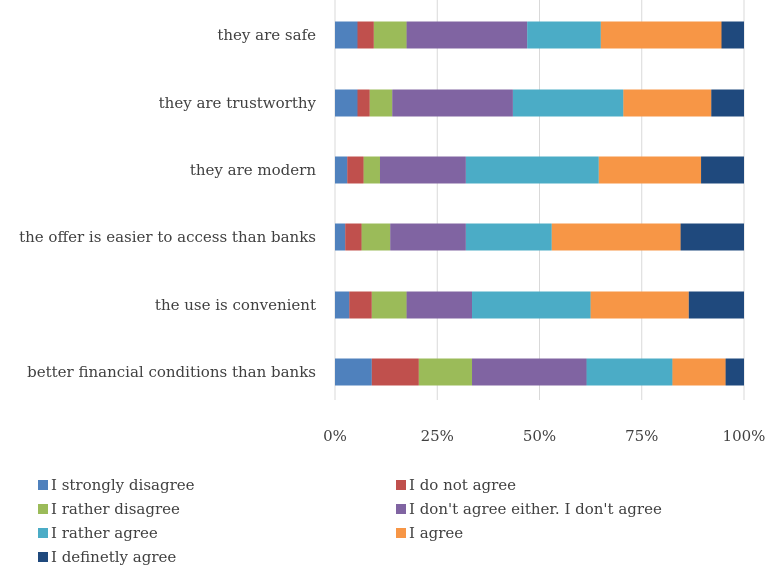  Describe the element at coordinates (235, 305) in the screenshot. I see `category-label: the use is convenient` at that location.